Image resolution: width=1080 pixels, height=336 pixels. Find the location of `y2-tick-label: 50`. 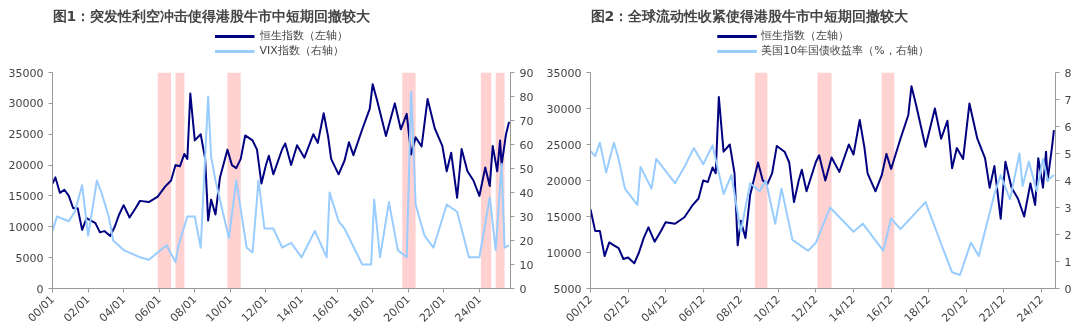

y2-tick-label: 50 is located at coordinates (526, 169).